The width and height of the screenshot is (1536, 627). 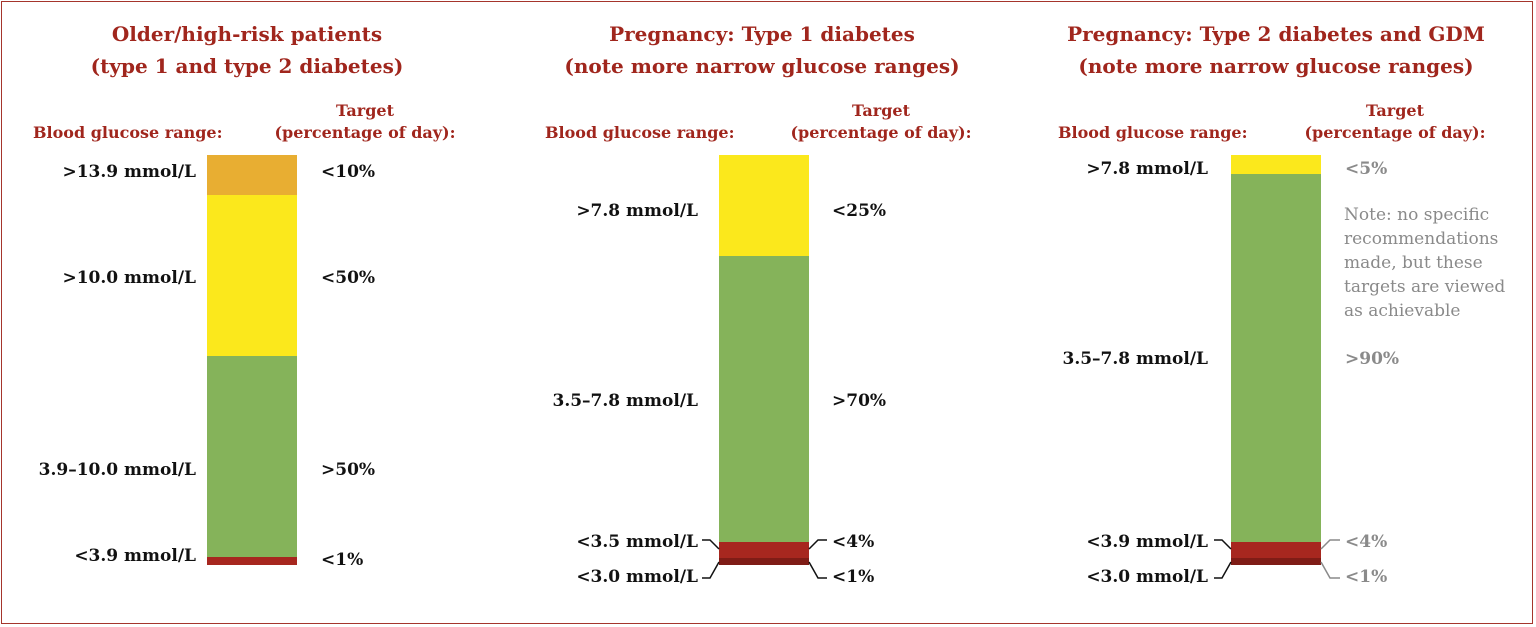 I want to click on panel-3-target-label-2: >90%, so click(x=1372, y=359).